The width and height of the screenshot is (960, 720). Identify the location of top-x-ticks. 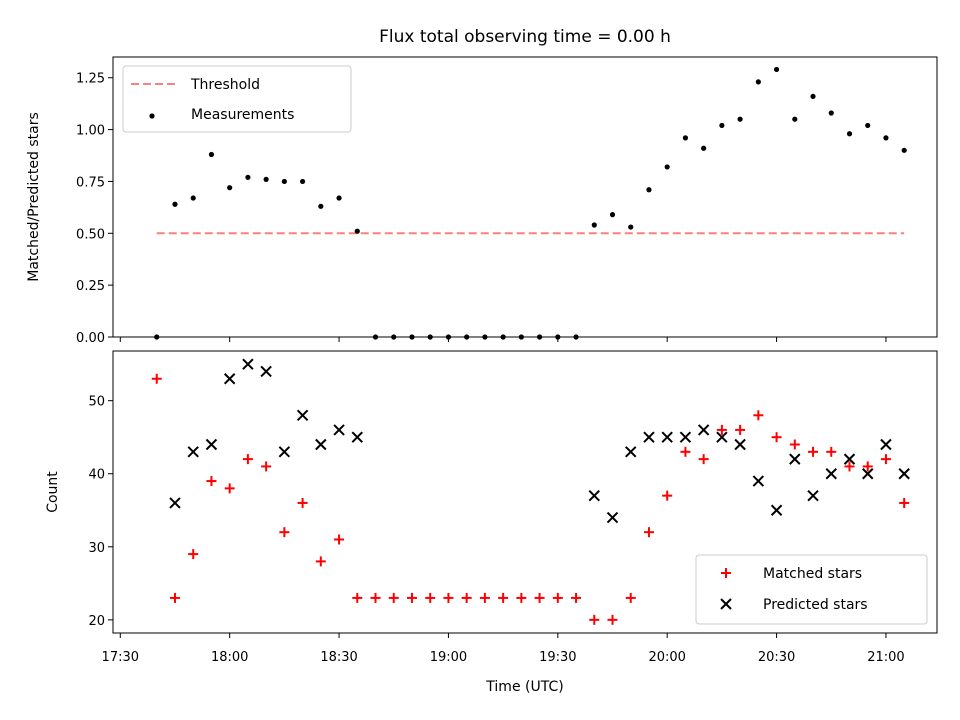
(503, 339).